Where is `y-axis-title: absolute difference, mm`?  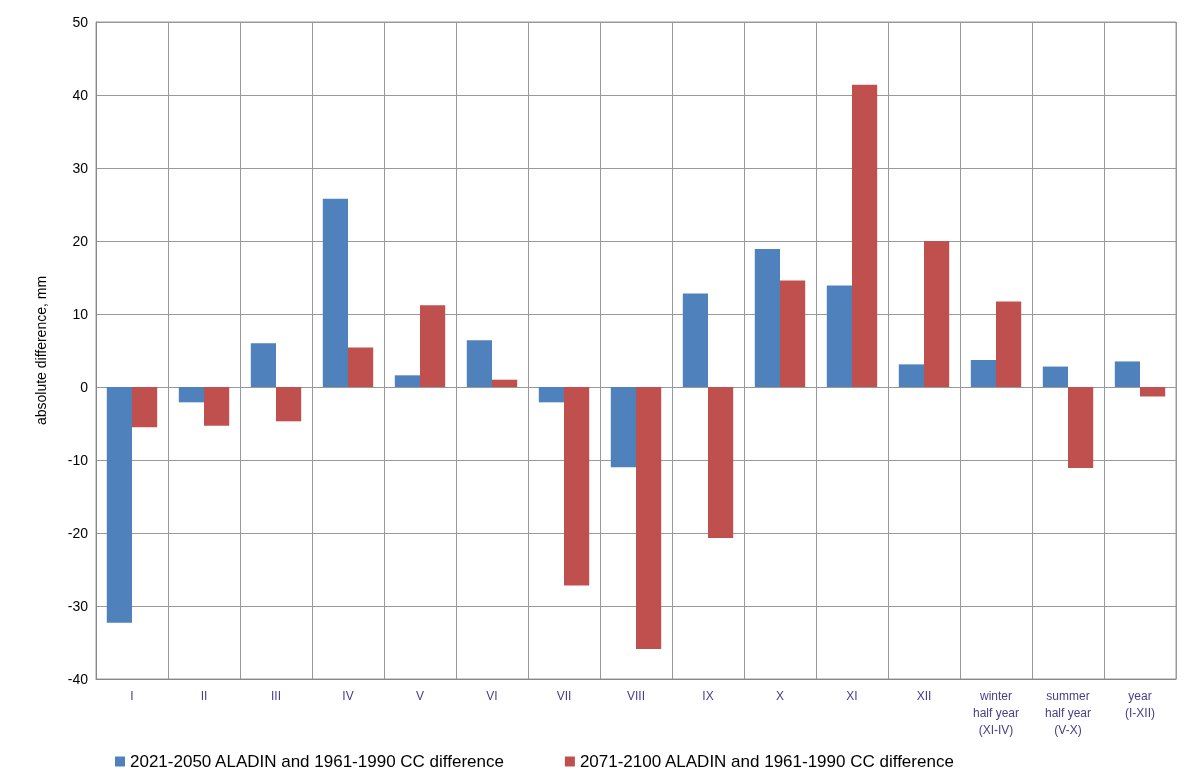 y-axis-title: absolute difference, mm is located at coordinates (41, 350).